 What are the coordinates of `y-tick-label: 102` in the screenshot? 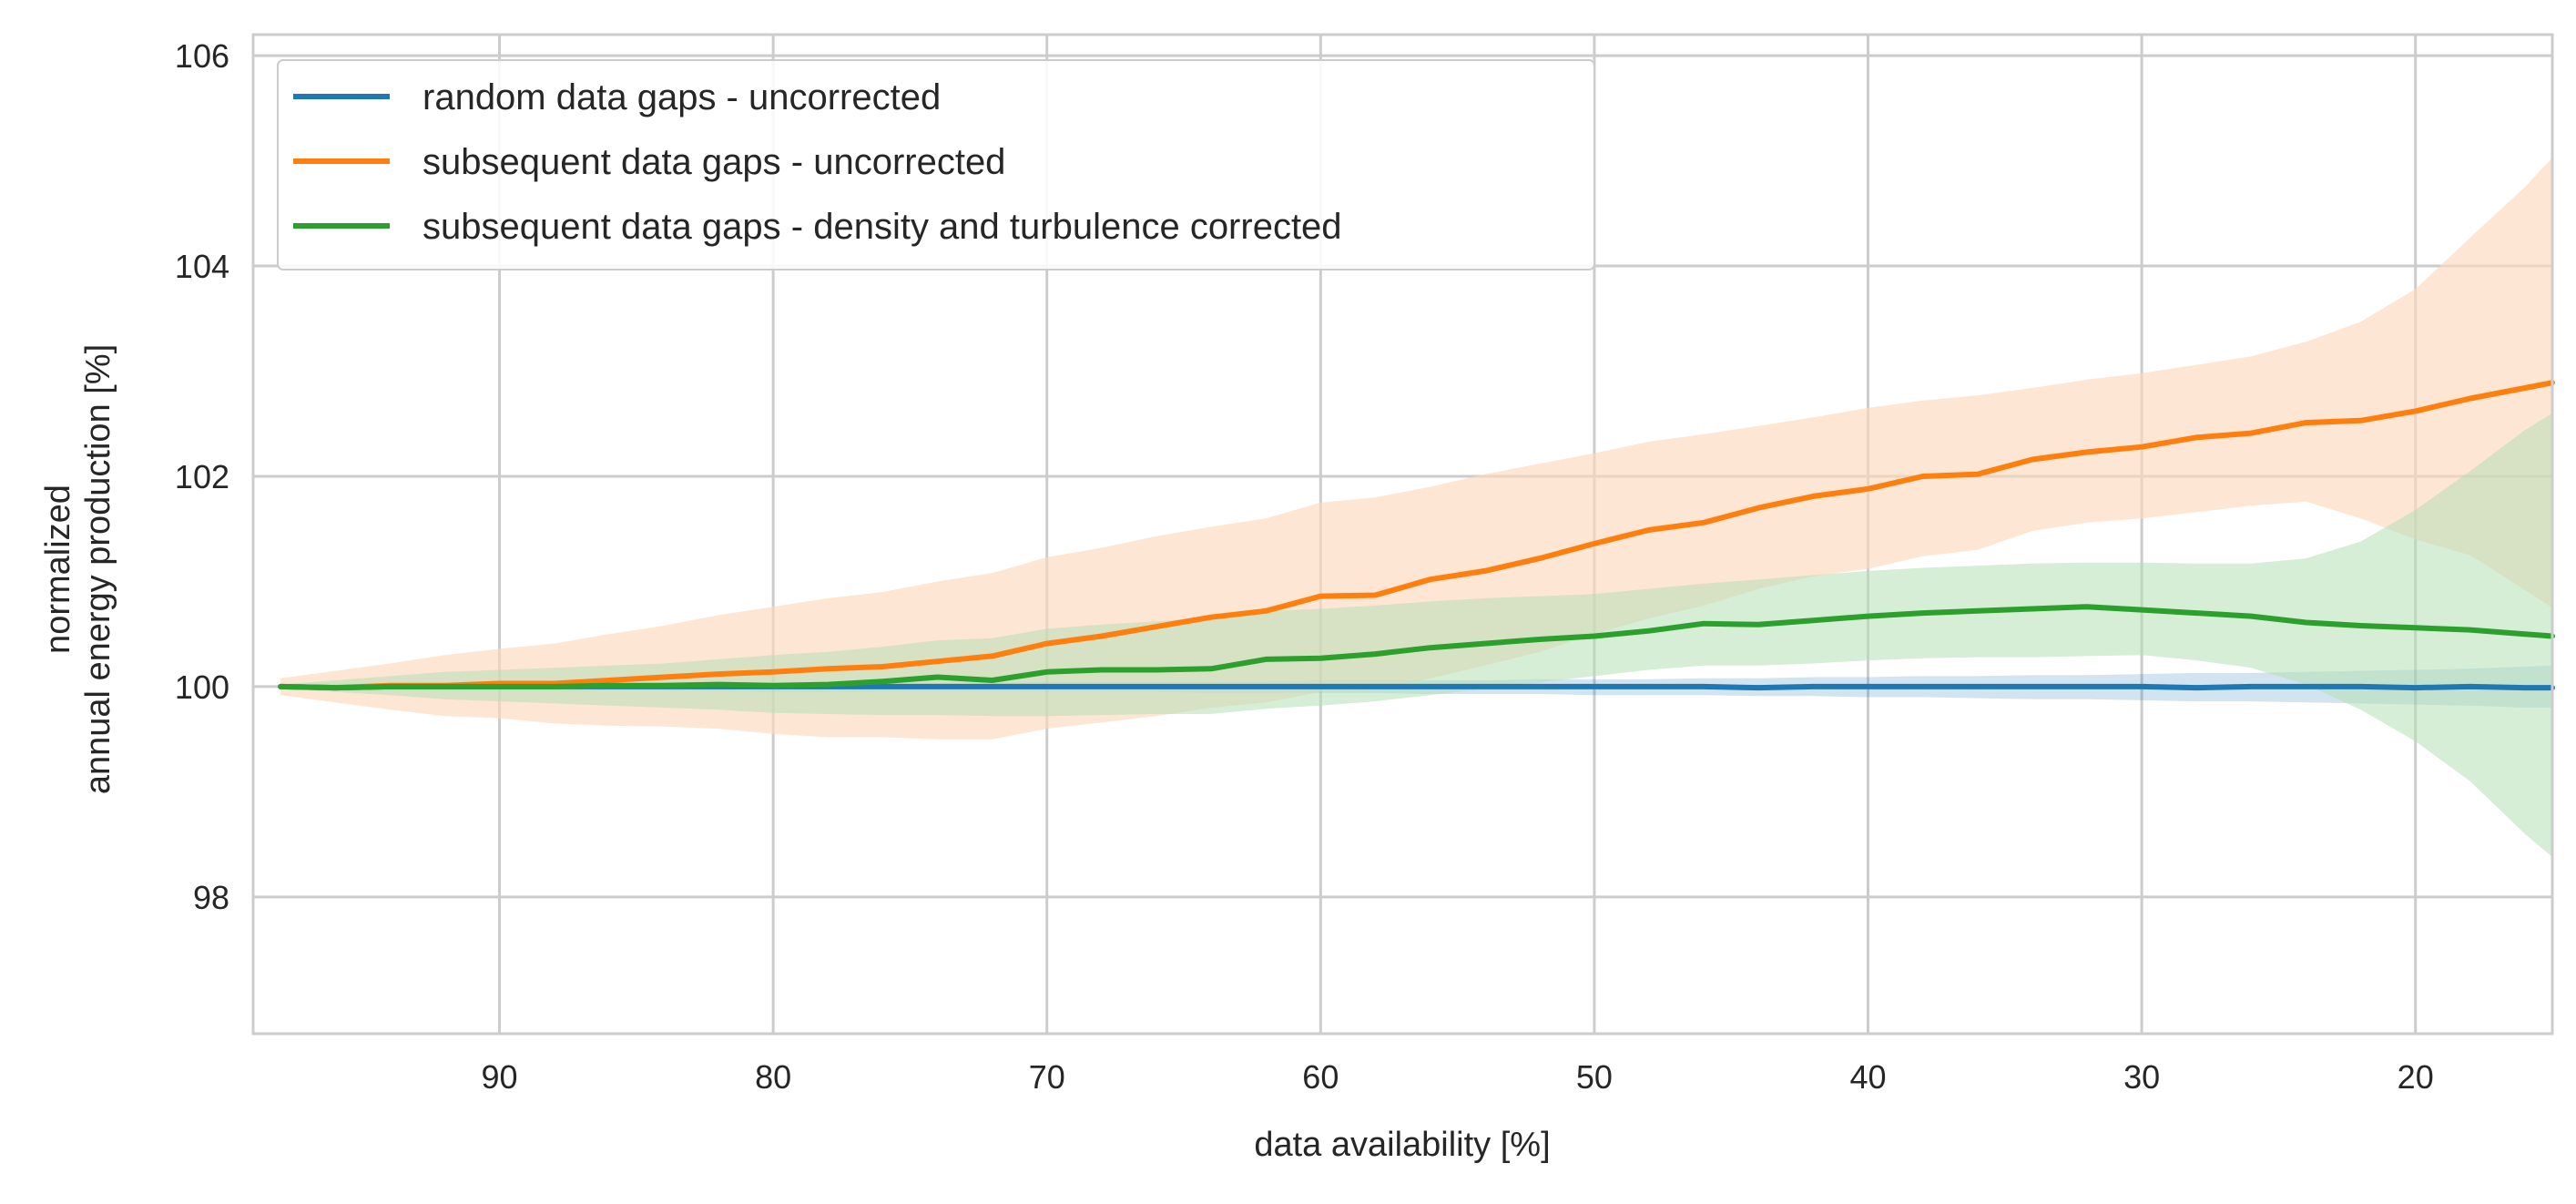 It's located at (202, 476).